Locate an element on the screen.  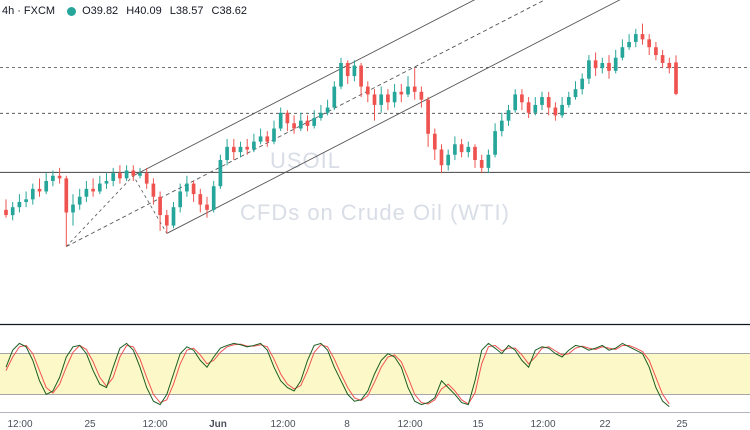
close-value: C38.62 is located at coordinates (229, 11).